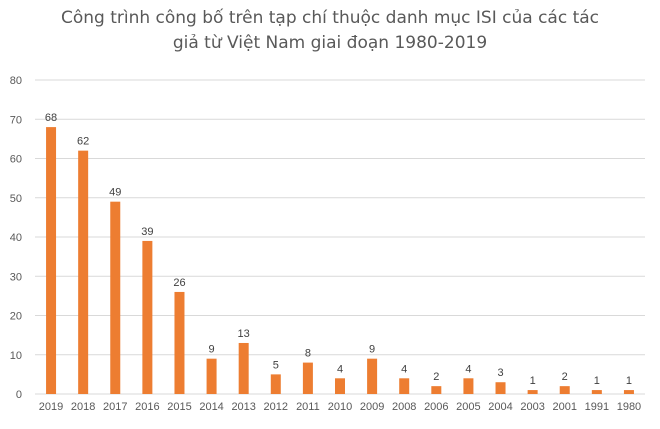 The height and width of the screenshot is (429, 660). Describe the element at coordinates (533, 381) in the screenshot. I see `data-label-2003: 1` at that location.